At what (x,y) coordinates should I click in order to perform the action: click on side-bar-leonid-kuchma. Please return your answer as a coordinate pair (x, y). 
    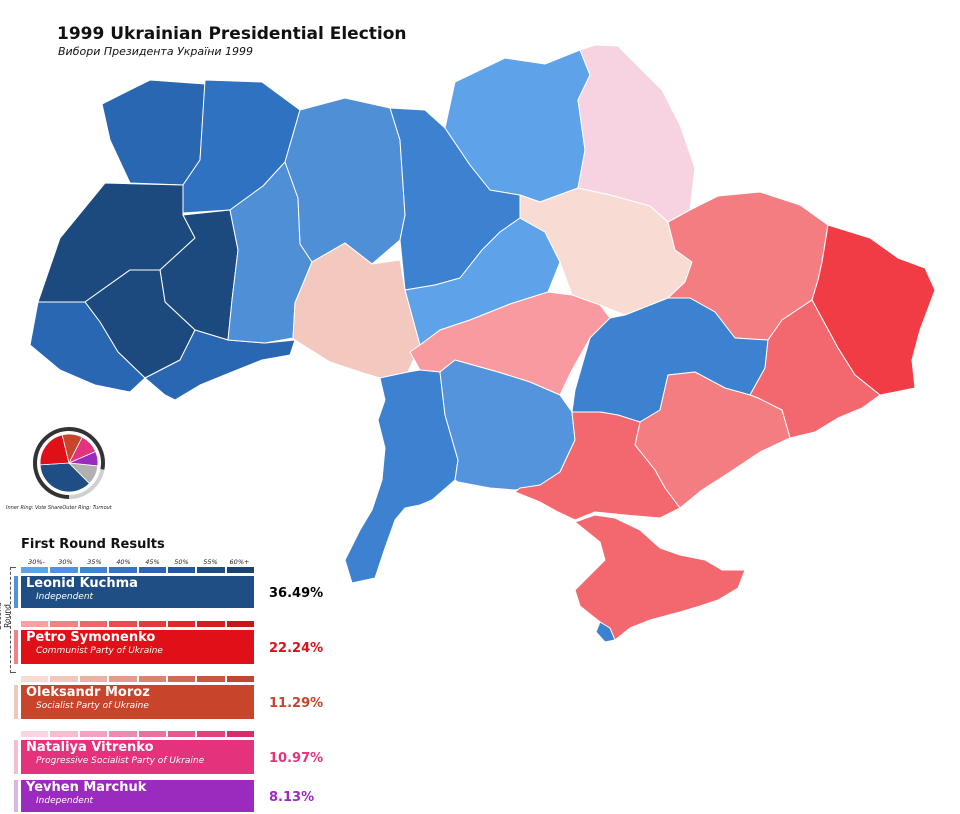
    Looking at the image, I should click on (16, 592).